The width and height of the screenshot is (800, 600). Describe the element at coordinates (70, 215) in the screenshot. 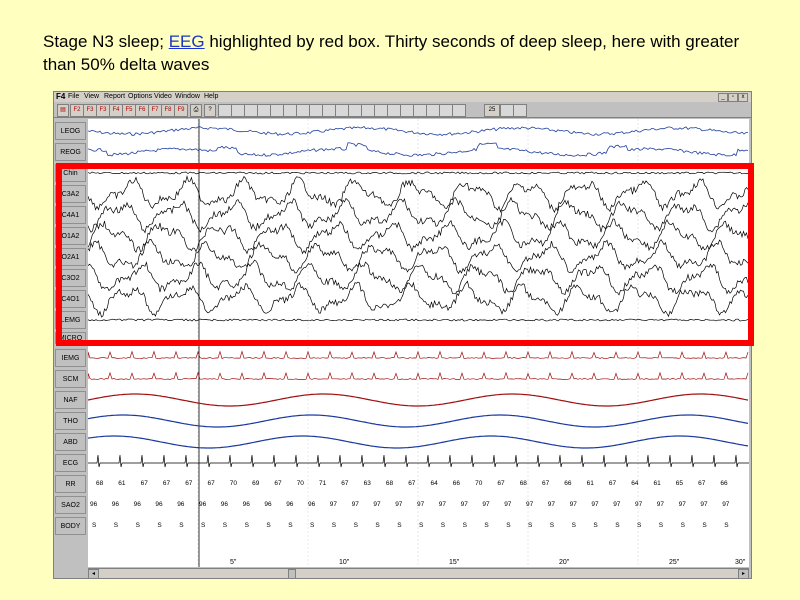

I see `channel-label-c4a1: C4A1` at that location.